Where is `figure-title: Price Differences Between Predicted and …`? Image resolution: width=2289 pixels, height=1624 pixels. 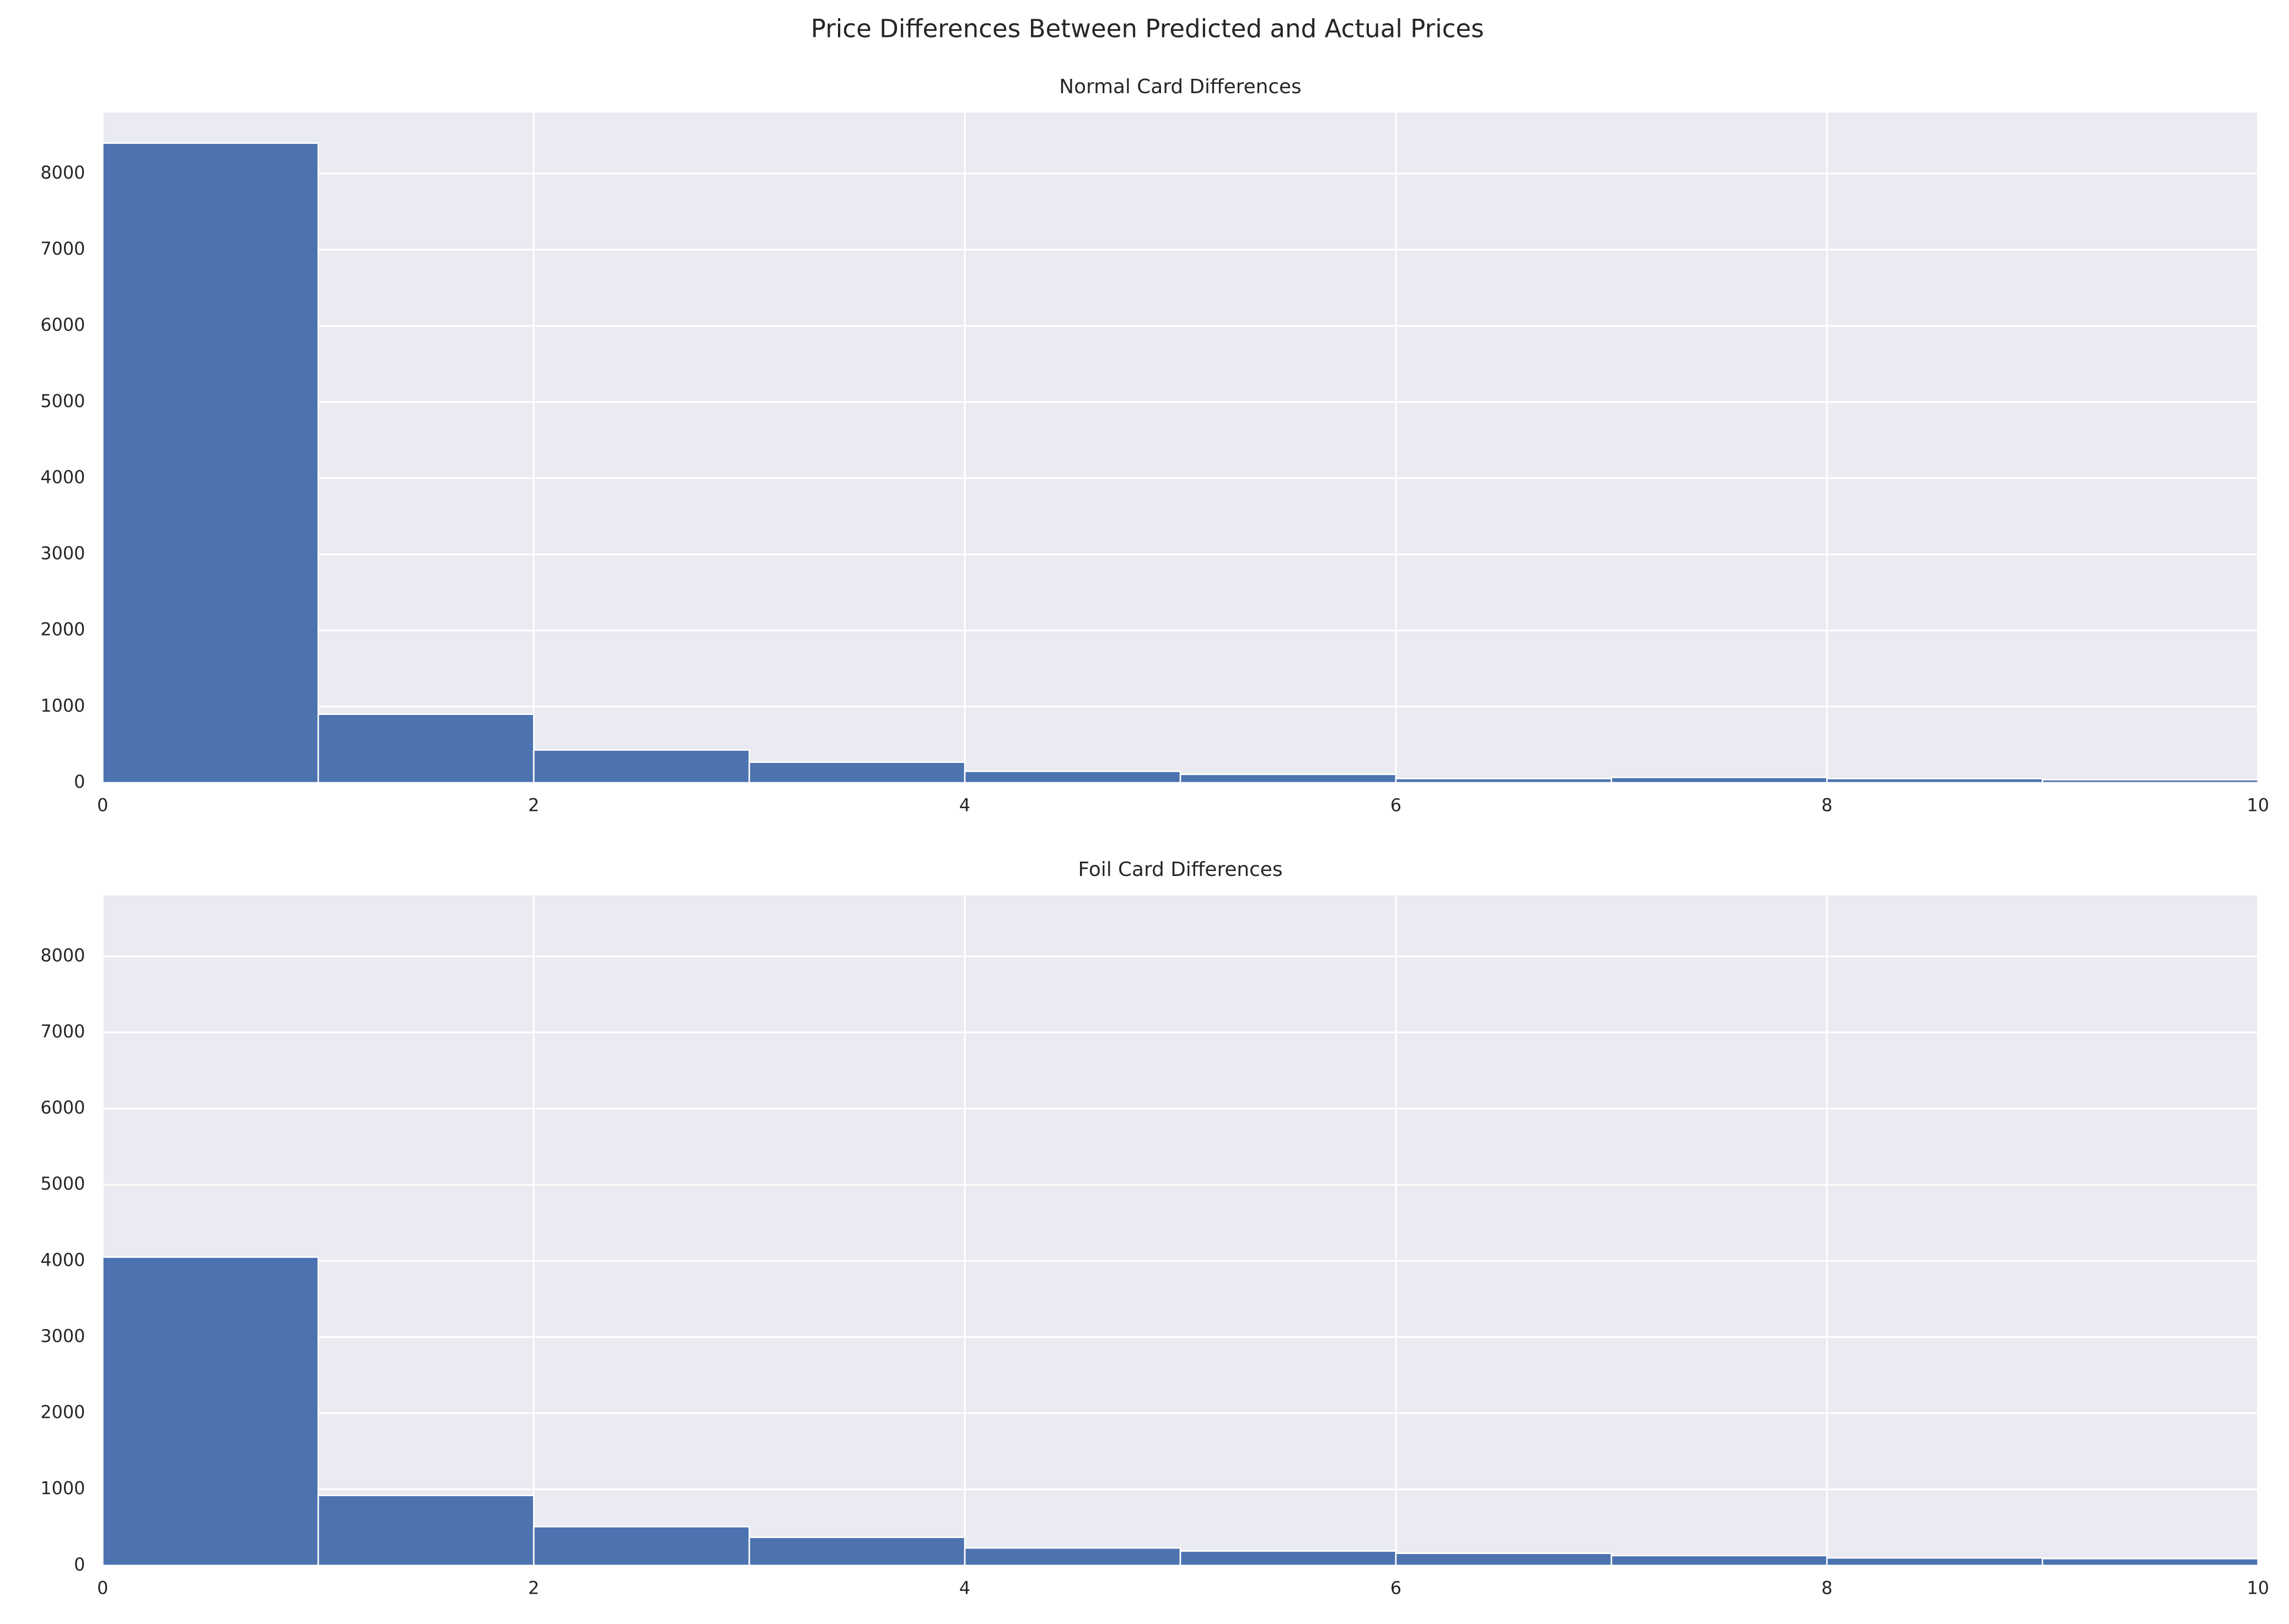 figure-title: Price Differences Between Predicted and … is located at coordinates (1147, 29).